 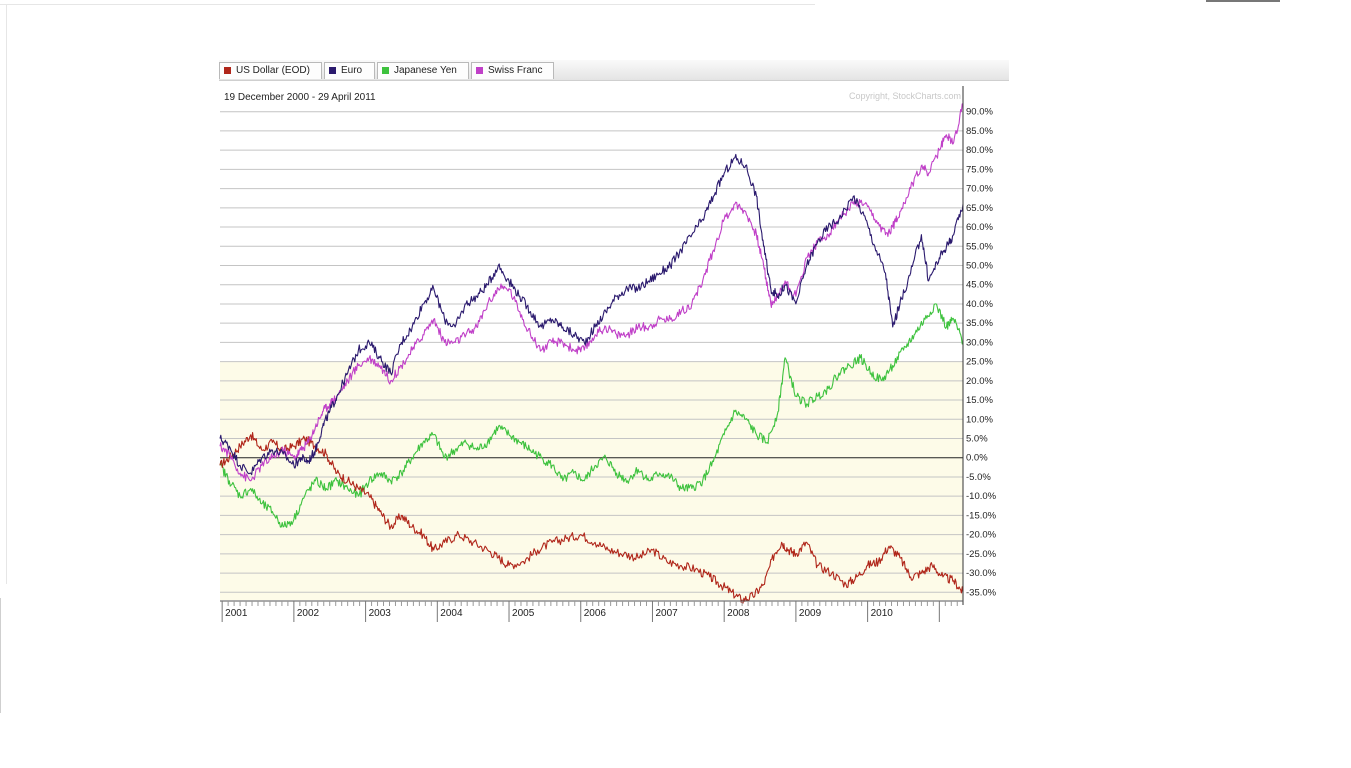 I want to click on y-tick-label: -15.0%, so click(x=981, y=515).